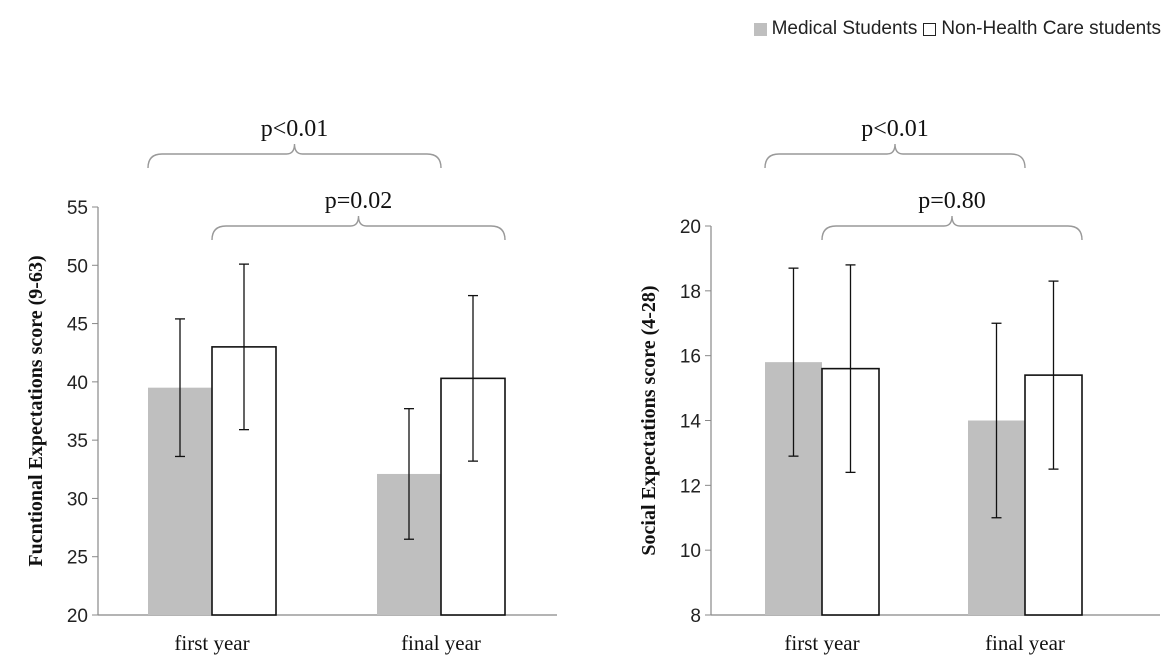 The image size is (1169, 660). I want to click on p-value-label: p=0.02, so click(359, 201).